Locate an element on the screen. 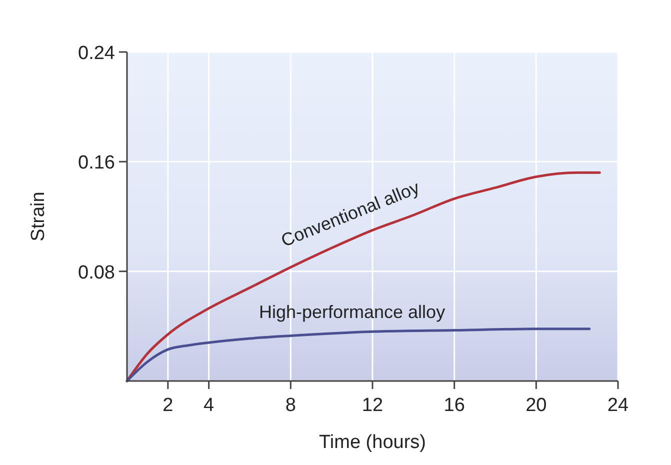 The height and width of the screenshot is (465, 671). y-tick-label: 0.24 is located at coordinates (97, 53).